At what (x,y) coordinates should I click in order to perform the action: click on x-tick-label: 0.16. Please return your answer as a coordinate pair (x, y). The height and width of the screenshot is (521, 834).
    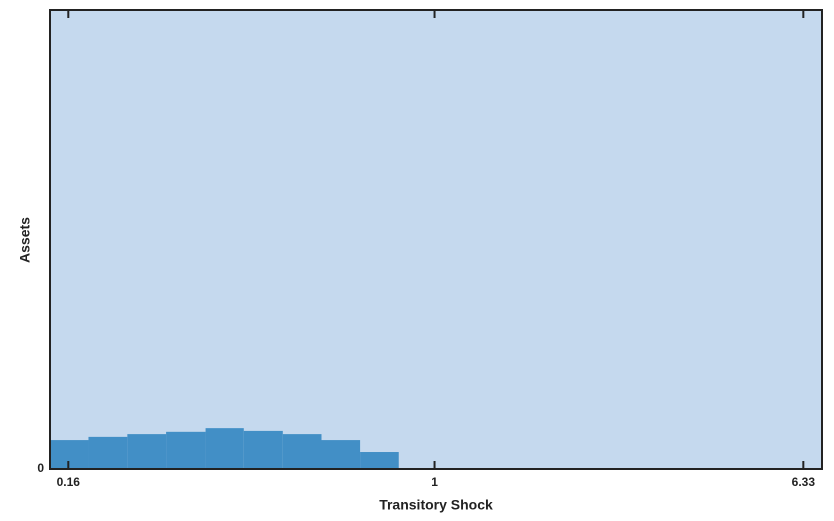
    Looking at the image, I should click on (69, 482).